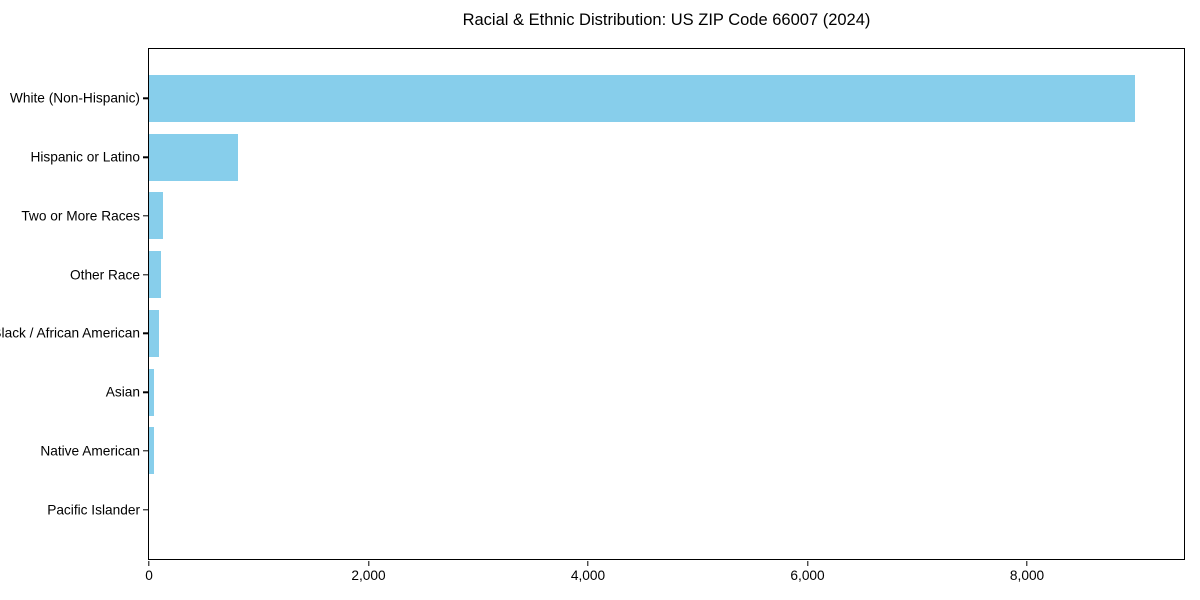  I want to click on bar-row: Two or More Races, so click(602, 216).